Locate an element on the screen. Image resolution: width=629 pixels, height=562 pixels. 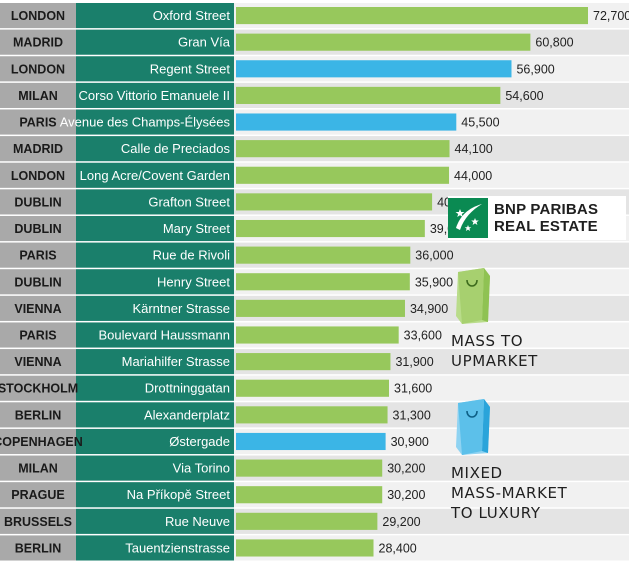
city-label: PARIS is located at coordinates (37, 336).